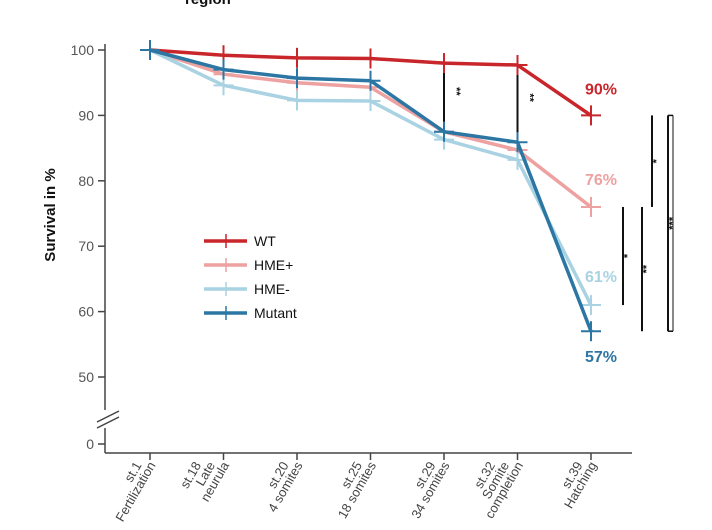 Image resolution: width=712 pixels, height=530 pixels. What do you see at coordinates (601, 357) in the screenshot?
I see `end-value-label: 57%` at bounding box center [601, 357].